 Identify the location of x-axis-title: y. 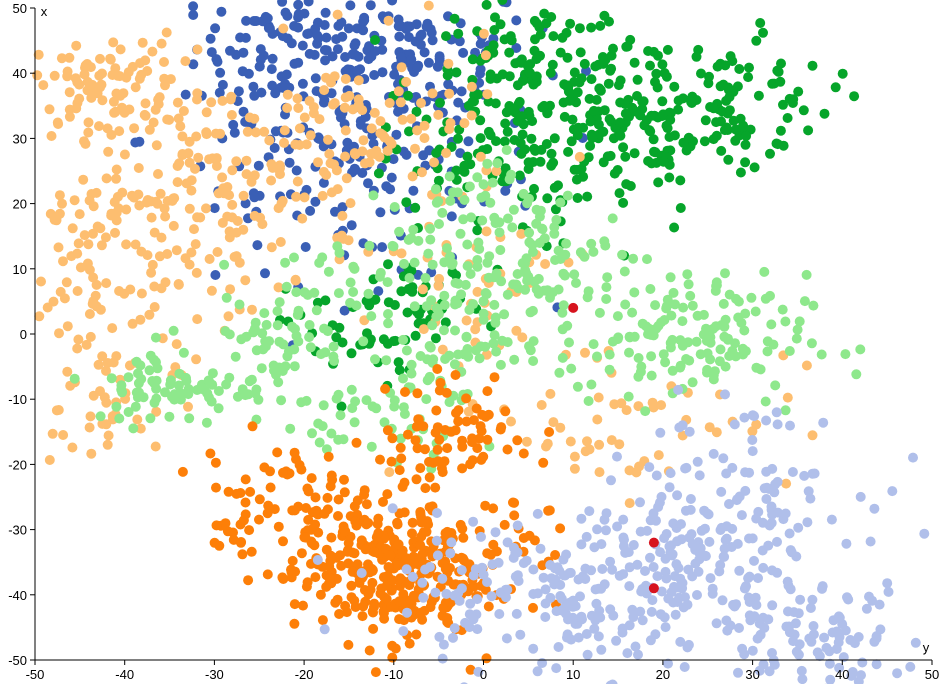
(926, 647).